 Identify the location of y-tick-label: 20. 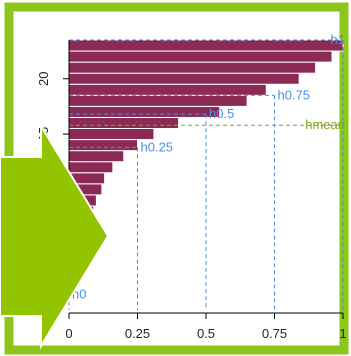
(43, 78).